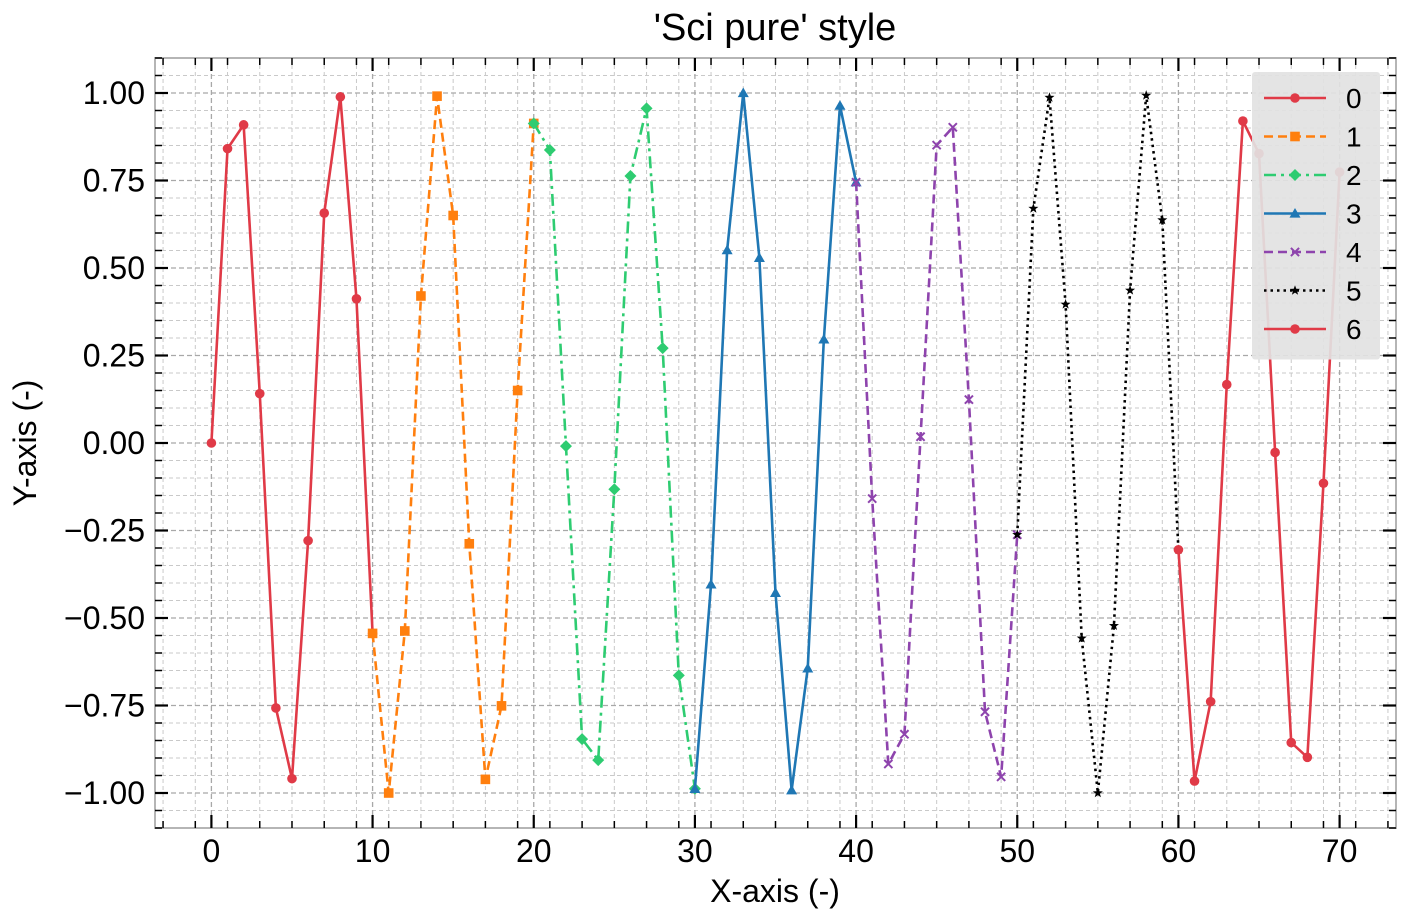  I want to click on legend-item-0: 0, so click(1313, 98).